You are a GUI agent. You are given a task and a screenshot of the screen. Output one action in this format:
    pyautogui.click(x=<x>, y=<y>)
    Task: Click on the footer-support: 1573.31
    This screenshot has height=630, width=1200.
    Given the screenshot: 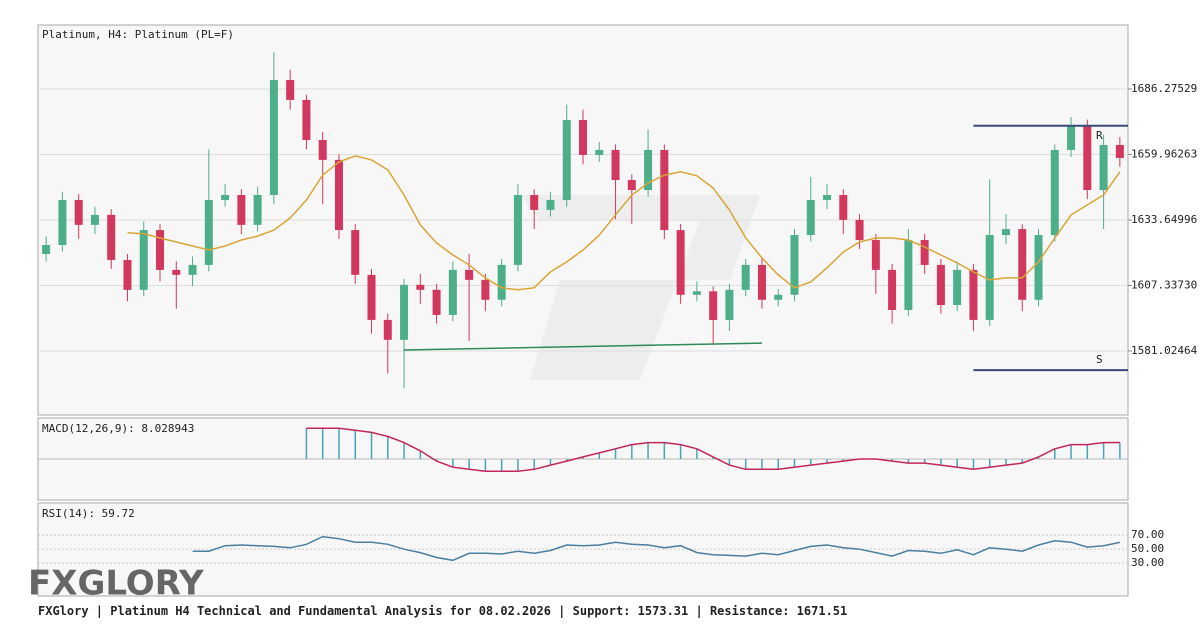 What is the action you would take?
    pyautogui.click(x=663, y=611)
    